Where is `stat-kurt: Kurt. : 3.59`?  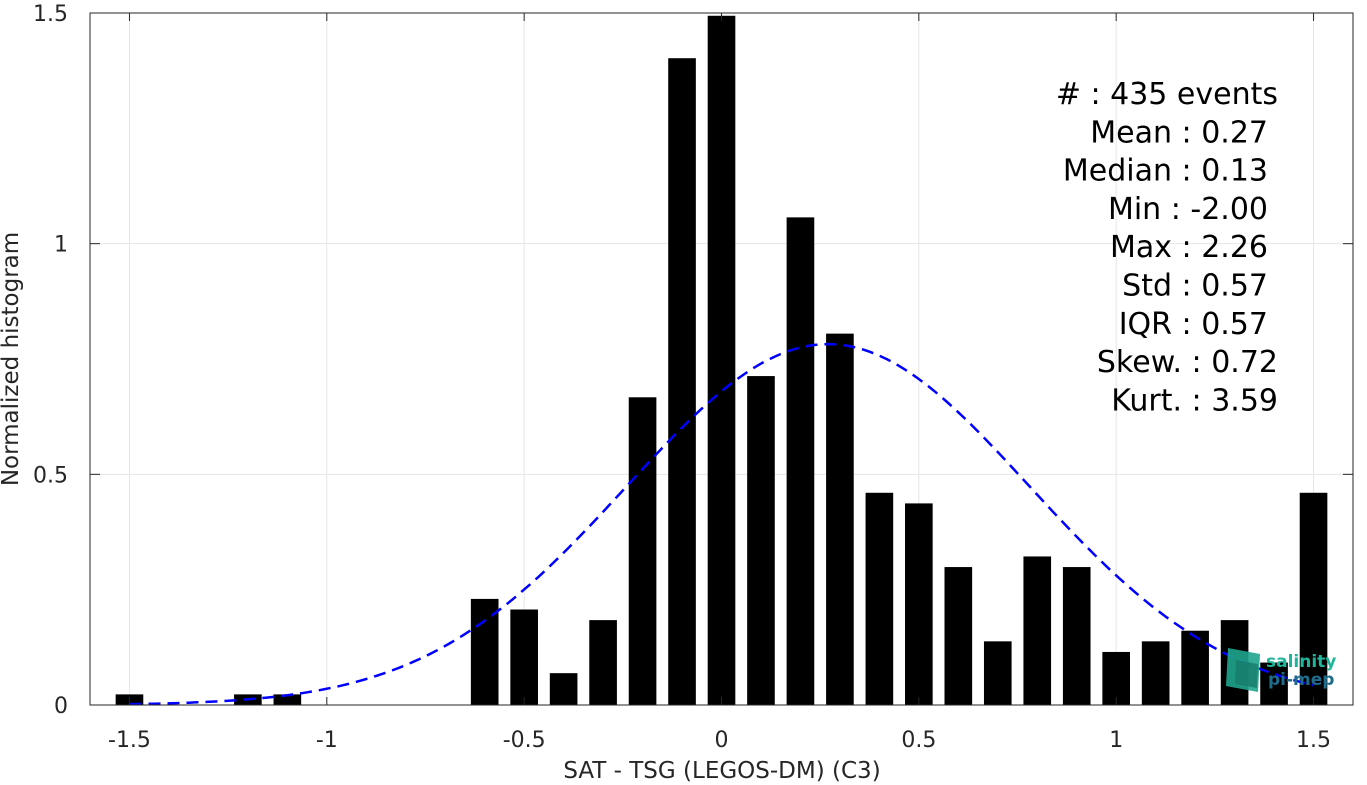
stat-kurt: Kurt. : 3.59 is located at coordinates (1194, 400).